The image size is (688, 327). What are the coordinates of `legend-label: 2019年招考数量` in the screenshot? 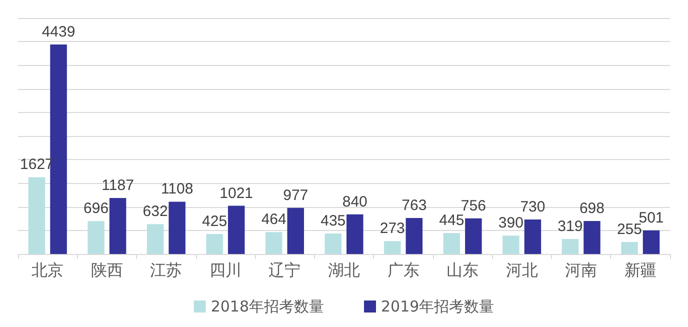 It's located at (437, 307).